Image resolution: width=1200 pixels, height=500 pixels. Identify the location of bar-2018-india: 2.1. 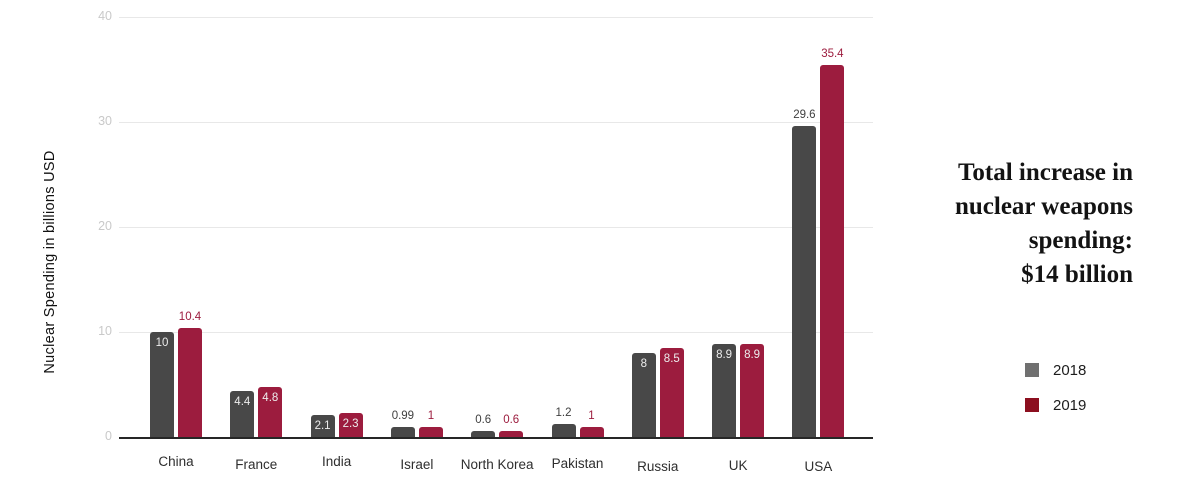
(322, 425).